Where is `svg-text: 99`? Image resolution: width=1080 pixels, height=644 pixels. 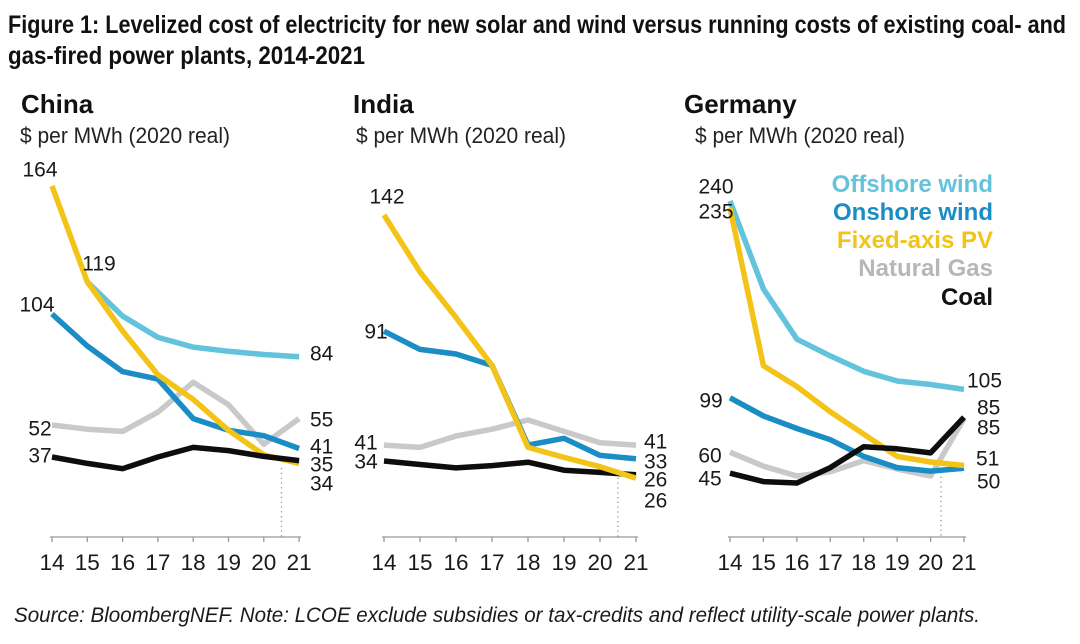
svg-text: 99 is located at coordinates (710, 401).